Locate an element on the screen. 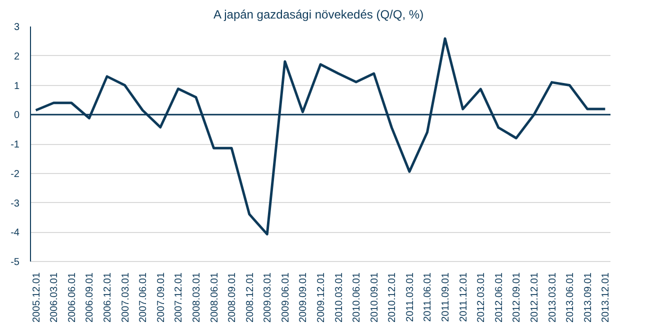 This screenshot has height=330, width=645. x-tick-label: 2012.06.01 is located at coordinates (499, 297).